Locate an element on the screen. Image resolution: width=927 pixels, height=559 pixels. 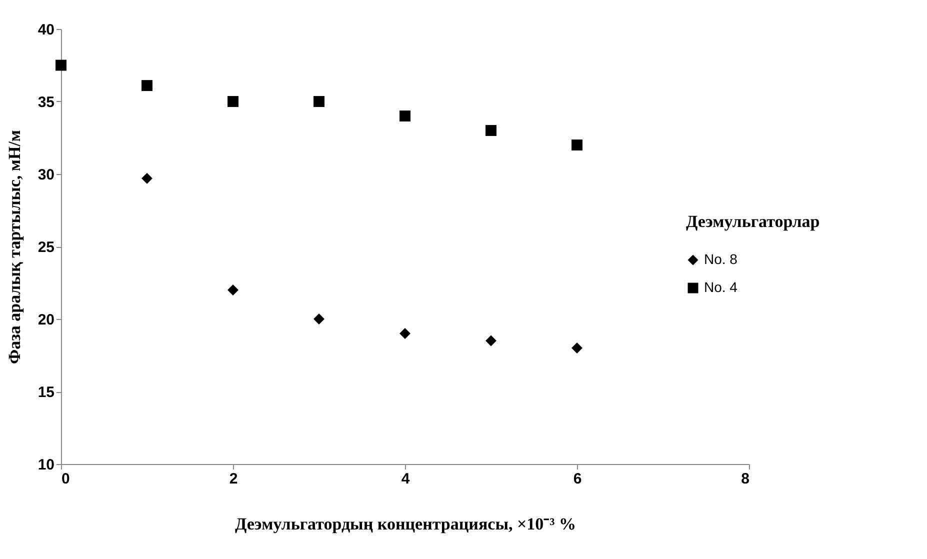
y-tick-label: 20 is located at coordinates (46, 320).